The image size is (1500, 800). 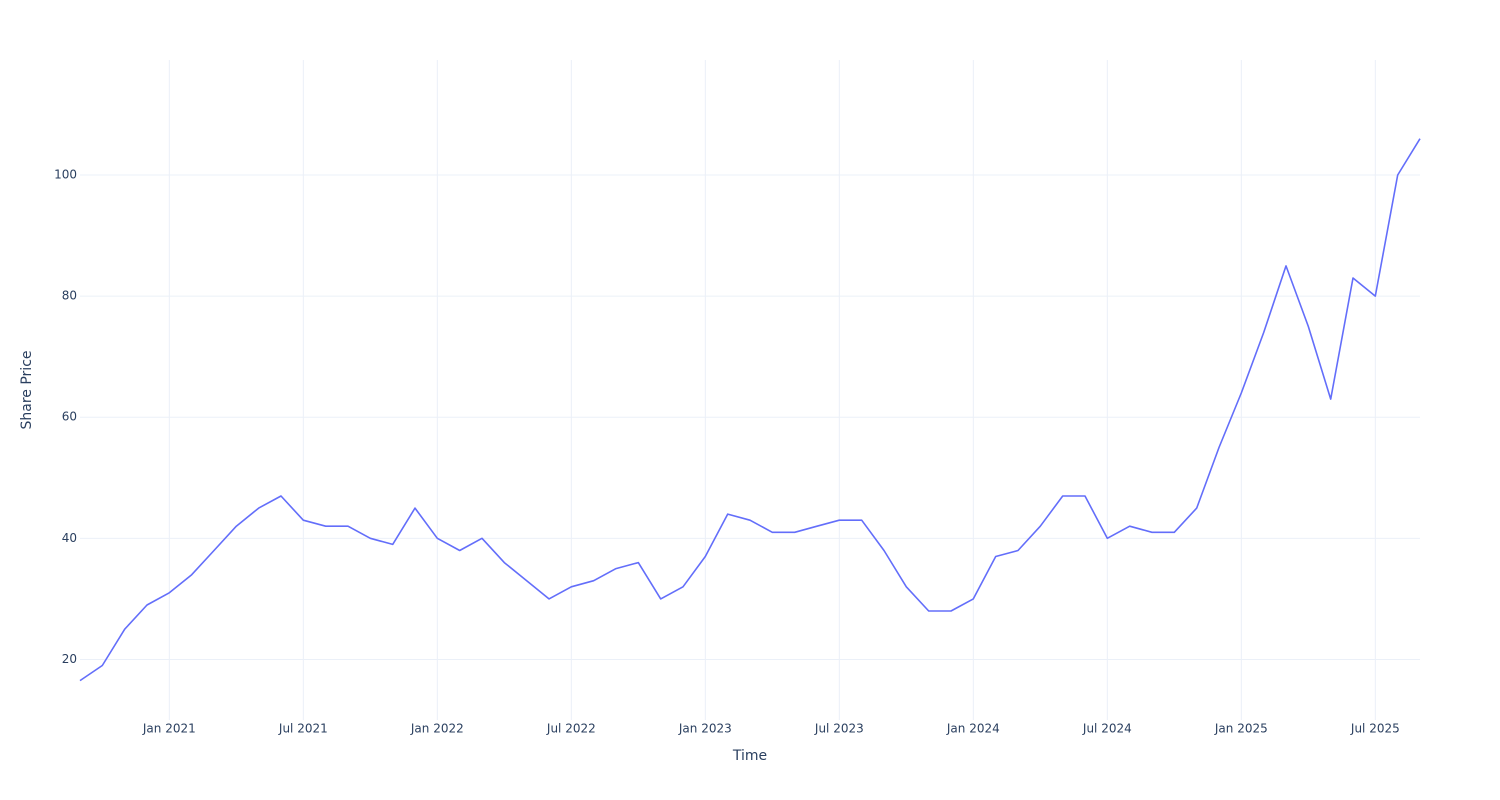 What do you see at coordinates (69, 538) in the screenshot?
I see `y-tick-label: 40` at bounding box center [69, 538].